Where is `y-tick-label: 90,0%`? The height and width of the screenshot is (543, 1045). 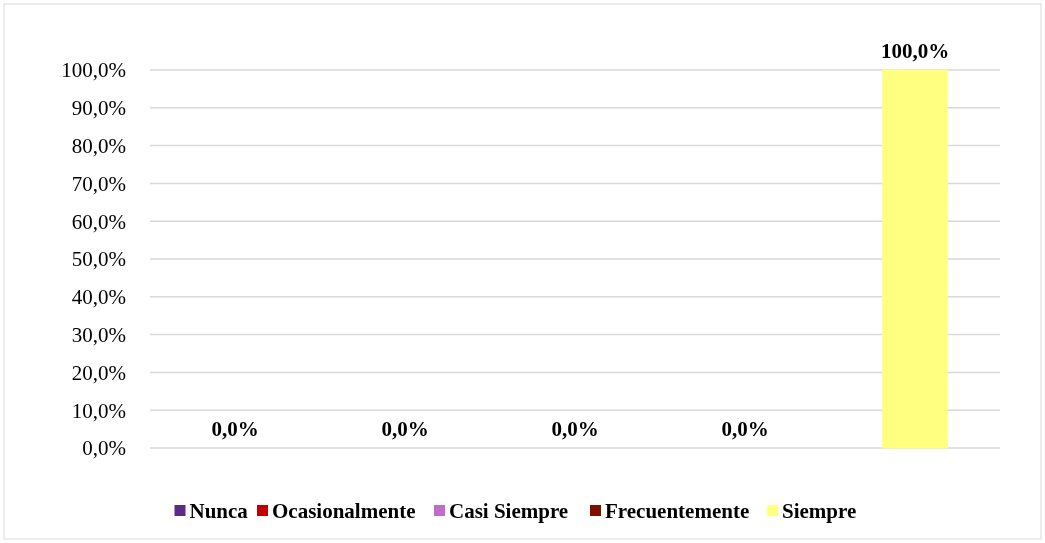
y-tick-label: 90,0% is located at coordinates (98, 108).